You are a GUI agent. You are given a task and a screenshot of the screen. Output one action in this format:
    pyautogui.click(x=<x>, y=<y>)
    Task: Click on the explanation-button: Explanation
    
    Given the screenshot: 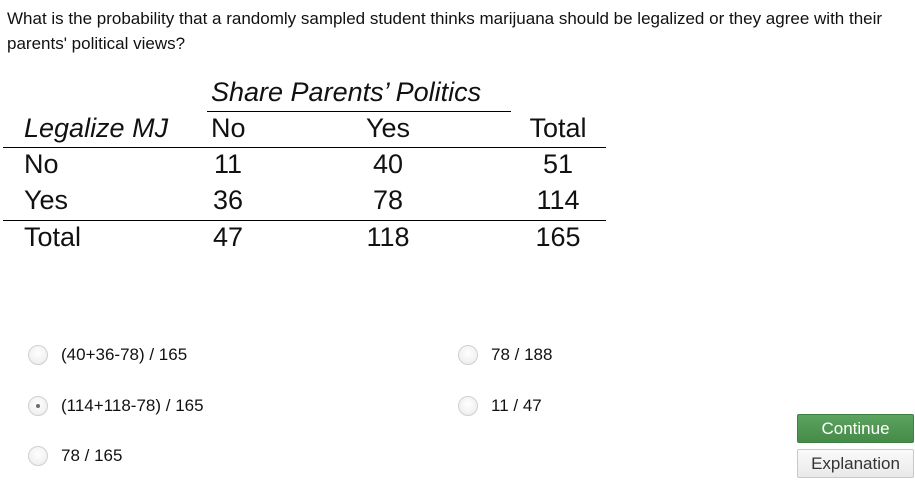 What is the action you would take?
    pyautogui.click(x=855, y=463)
    